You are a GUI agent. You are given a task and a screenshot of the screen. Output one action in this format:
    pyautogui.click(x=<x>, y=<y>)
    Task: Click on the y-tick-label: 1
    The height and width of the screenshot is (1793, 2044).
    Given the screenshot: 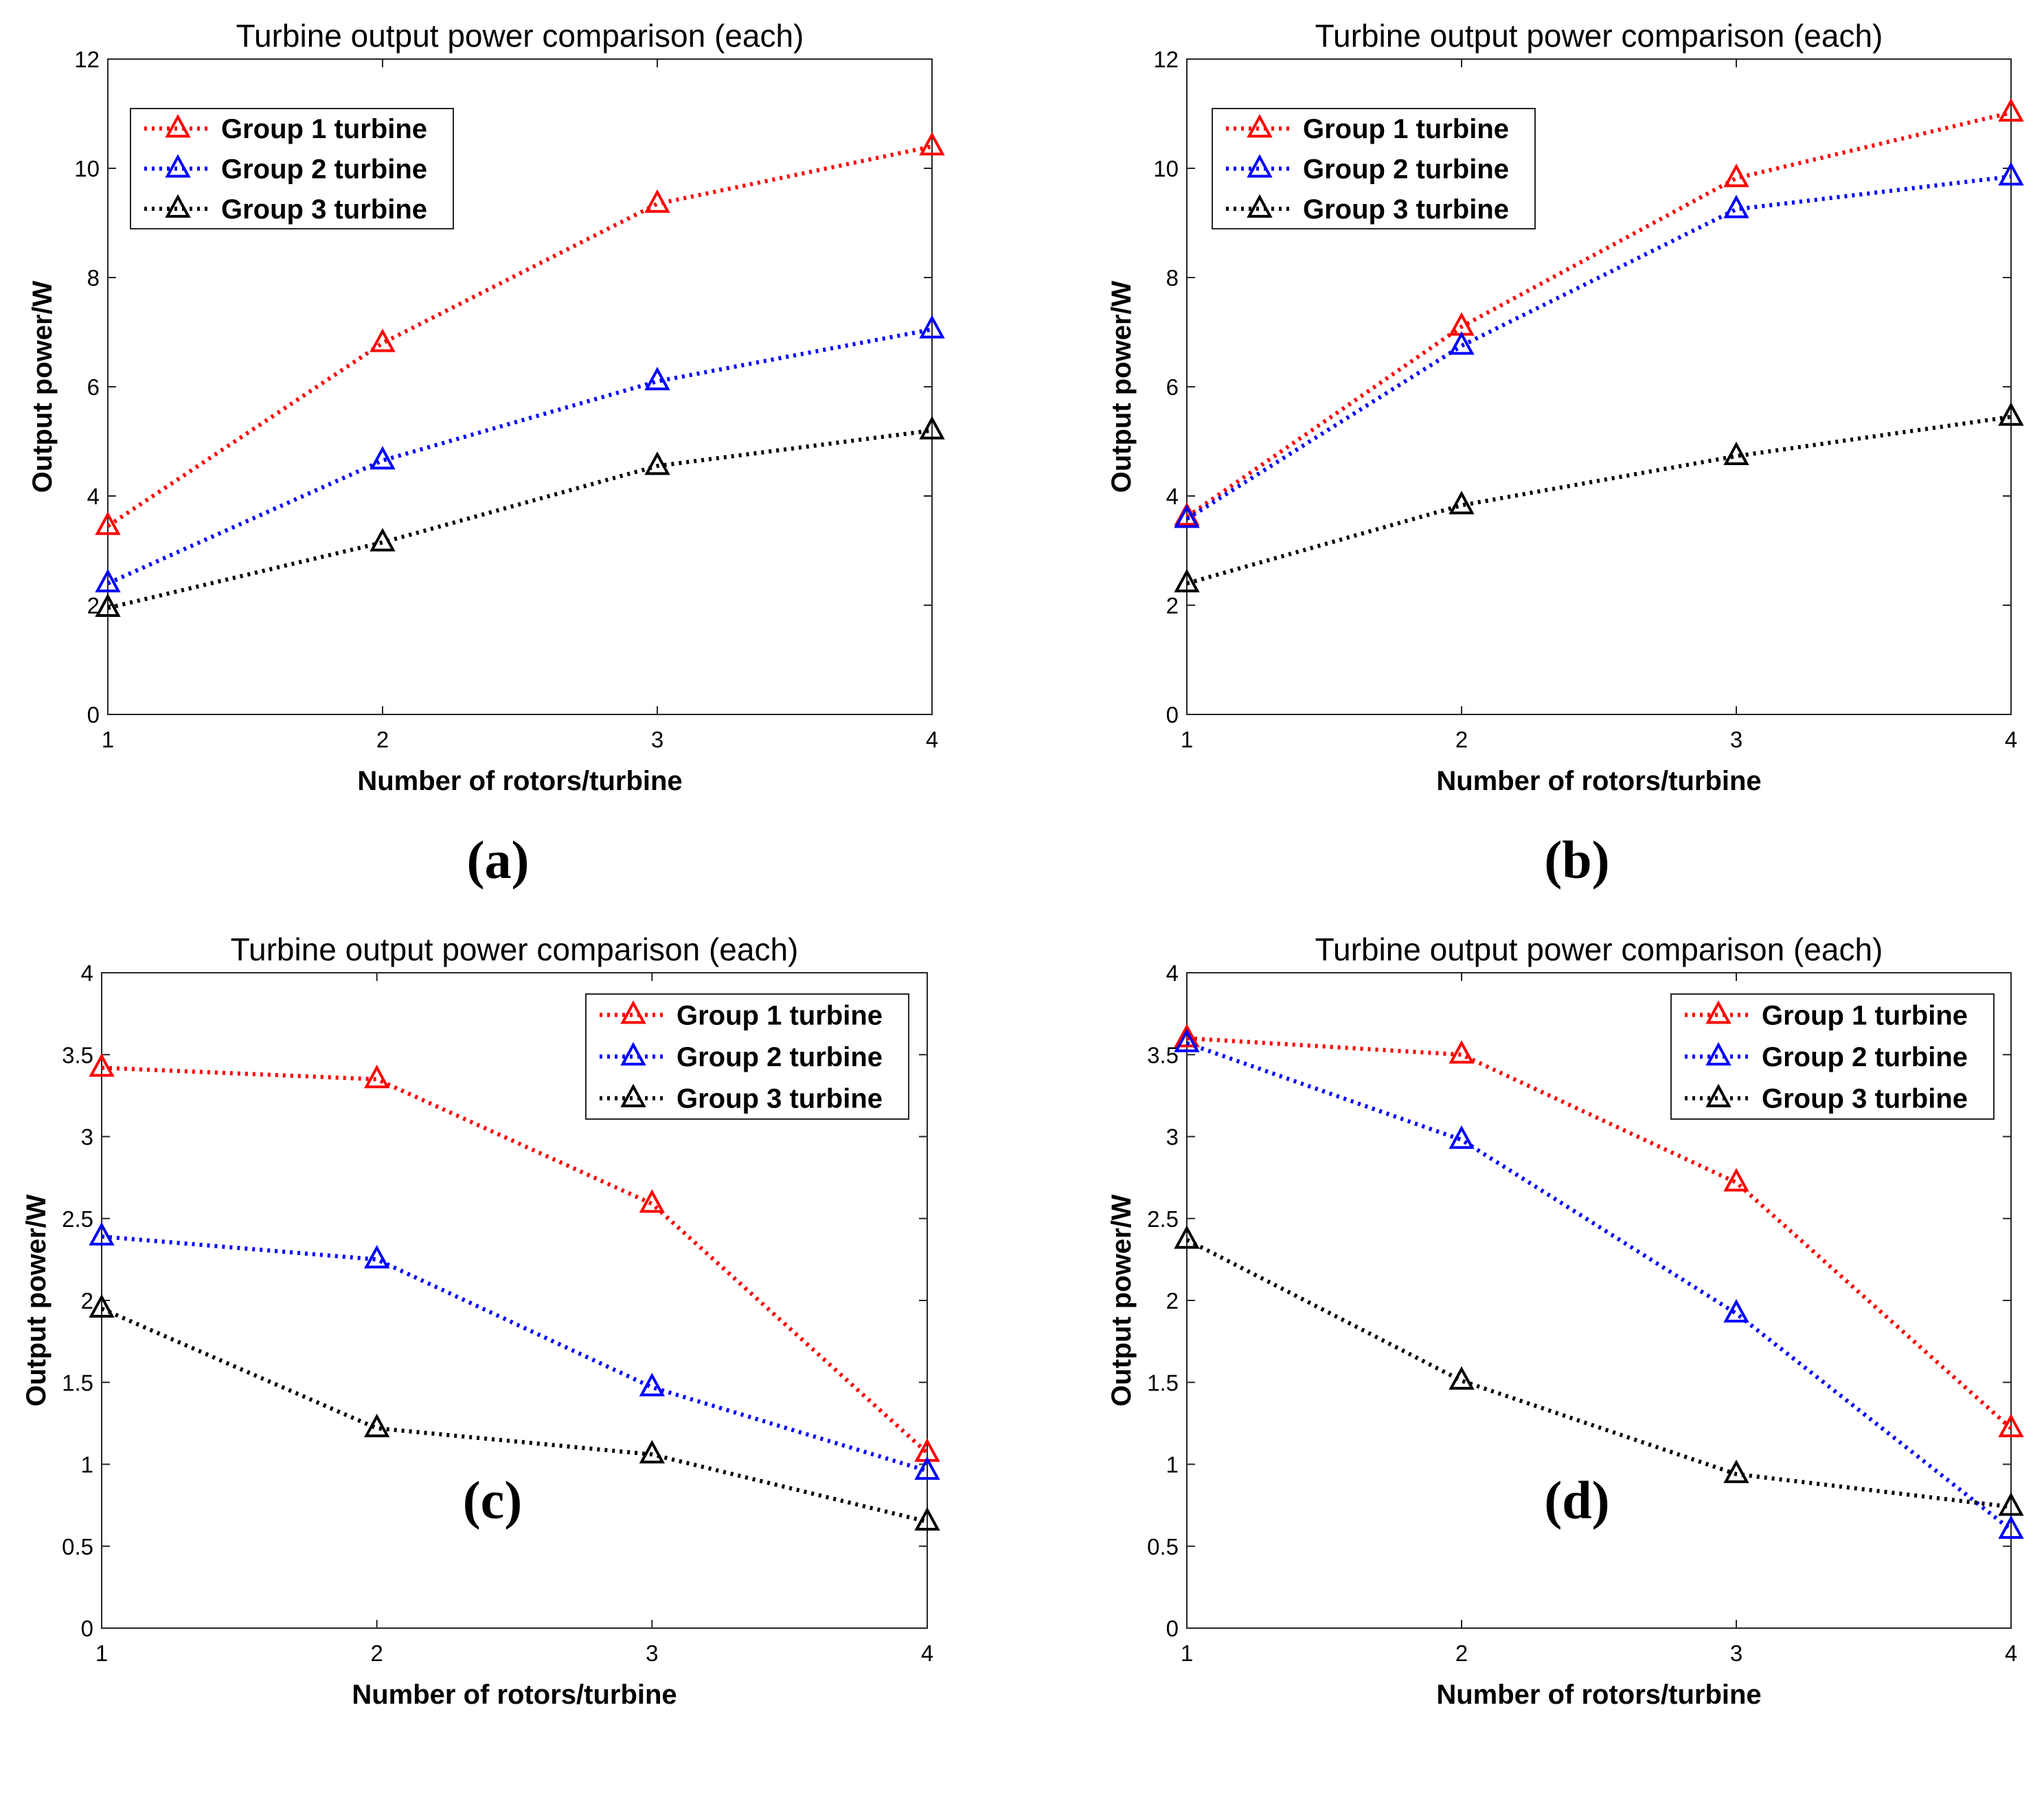 What is the action you would take?
    pyautogui.click(x=87, y=1465)
    